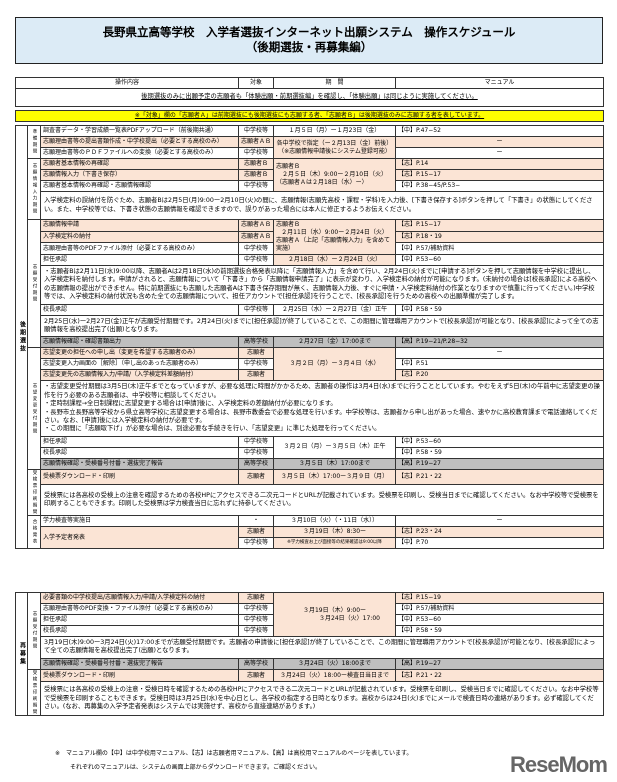 The width and height of the screenshot is (617, 782). I want to click on row-content: 志望変更先の志願情報入力/申請/（入学検定料差額納付）, so click(139, 375).